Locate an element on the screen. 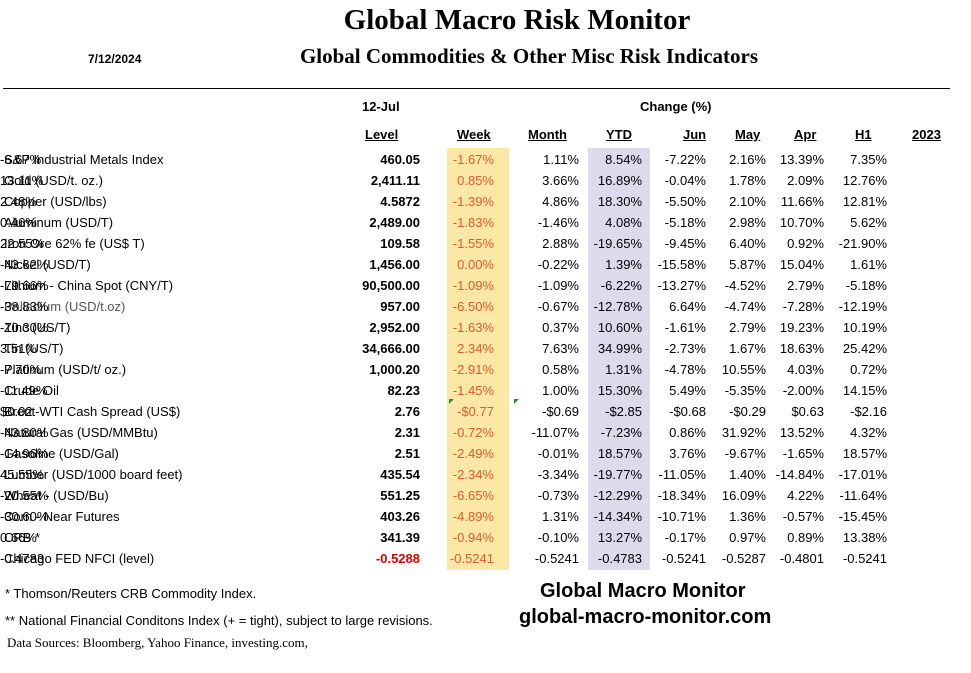 The width and height of the screenshot is (971, 673). cell-level: 2,411.11 is located at coordinates (395, 180).